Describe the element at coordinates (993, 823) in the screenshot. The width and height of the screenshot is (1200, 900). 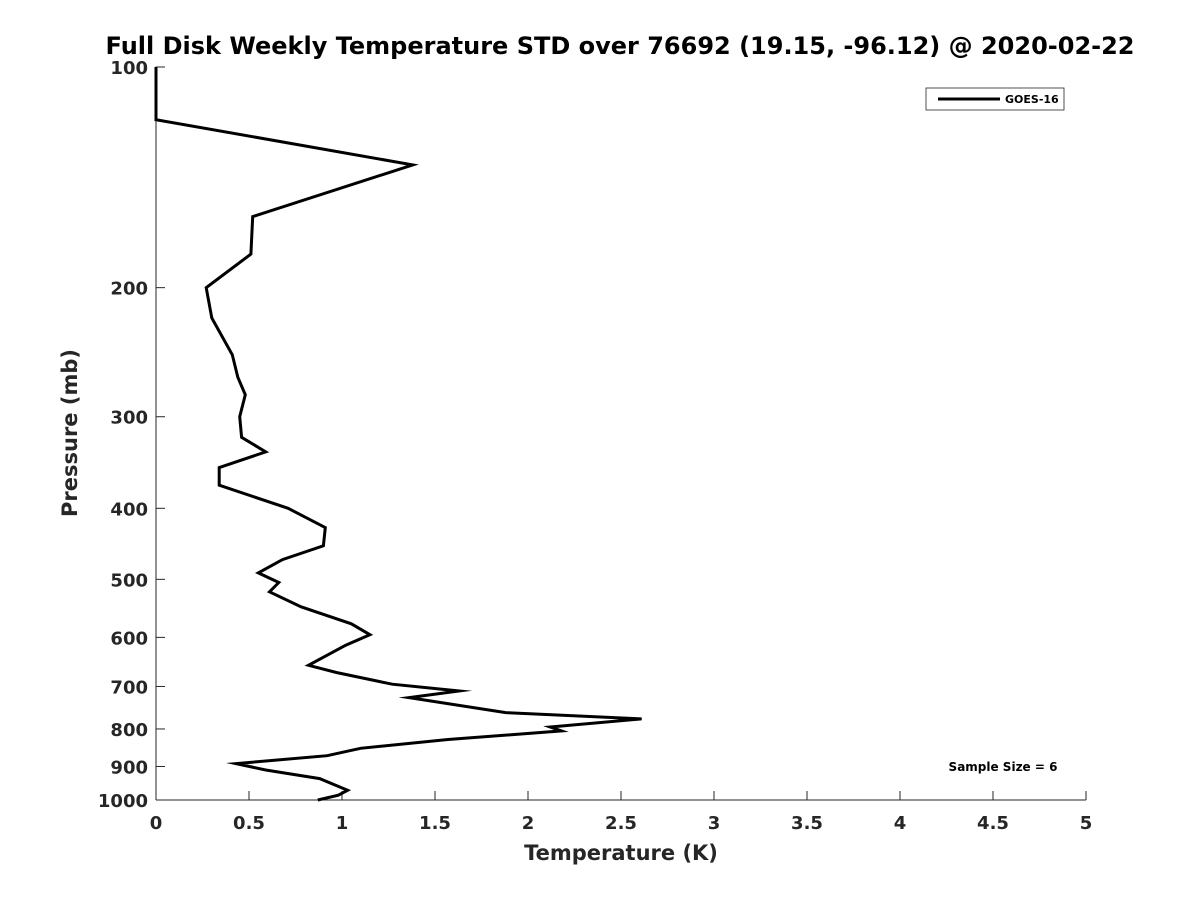
I see `x-tick-label: 4.5` at that location.